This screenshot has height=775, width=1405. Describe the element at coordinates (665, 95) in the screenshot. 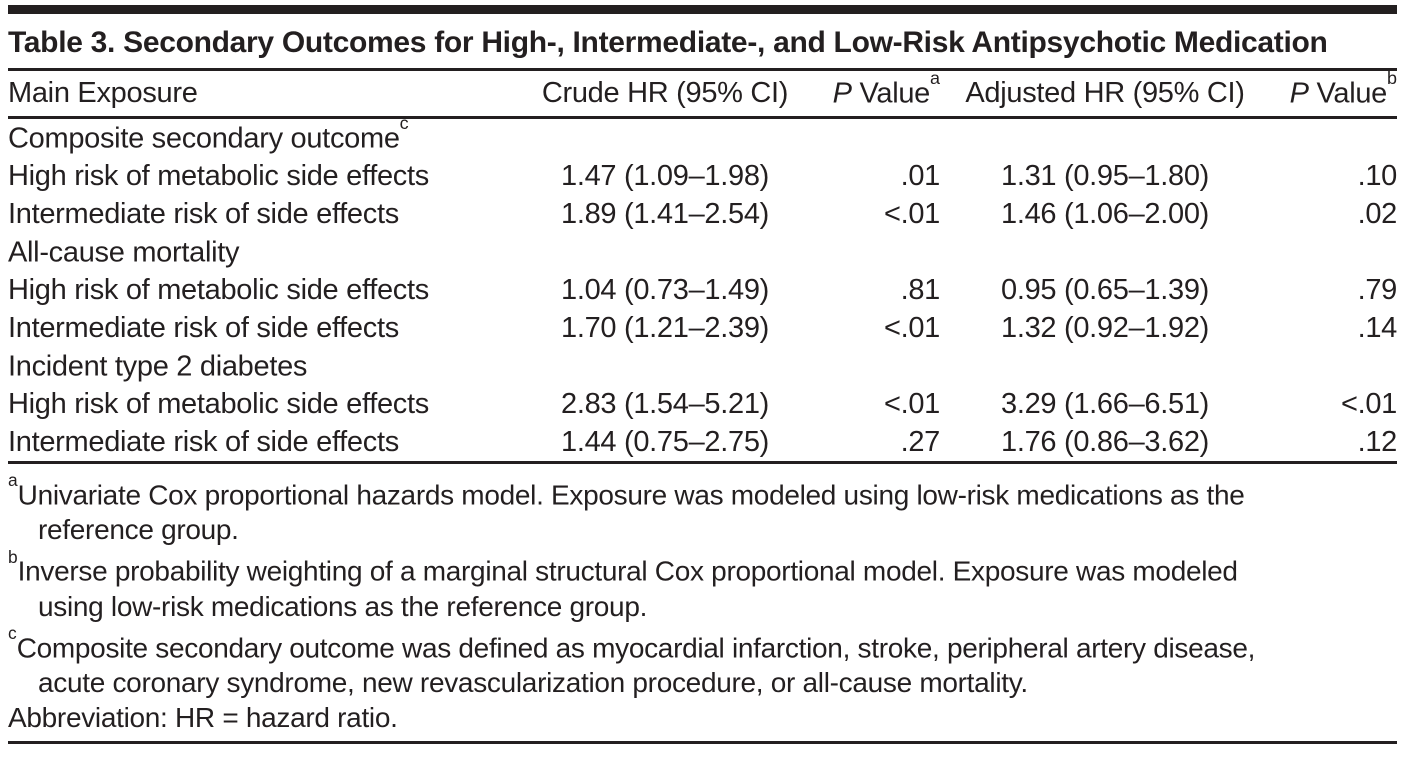

I see `col-header-crude-hr: Crude HR (95% CI)` at that location.